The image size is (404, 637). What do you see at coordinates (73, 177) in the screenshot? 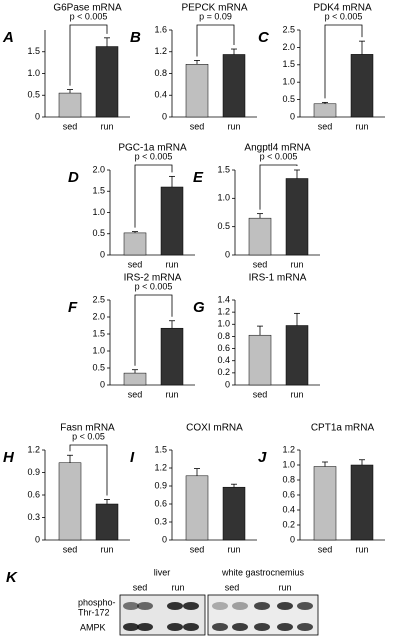
I see `panel-letter: D` at bounding box center [73, 177].